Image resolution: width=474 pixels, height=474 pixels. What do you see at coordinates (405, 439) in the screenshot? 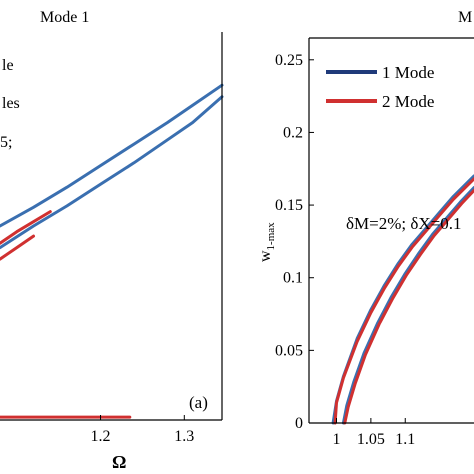
I see `panel-b-x-tick-label: 1.1` at bounding box center [405, 439].